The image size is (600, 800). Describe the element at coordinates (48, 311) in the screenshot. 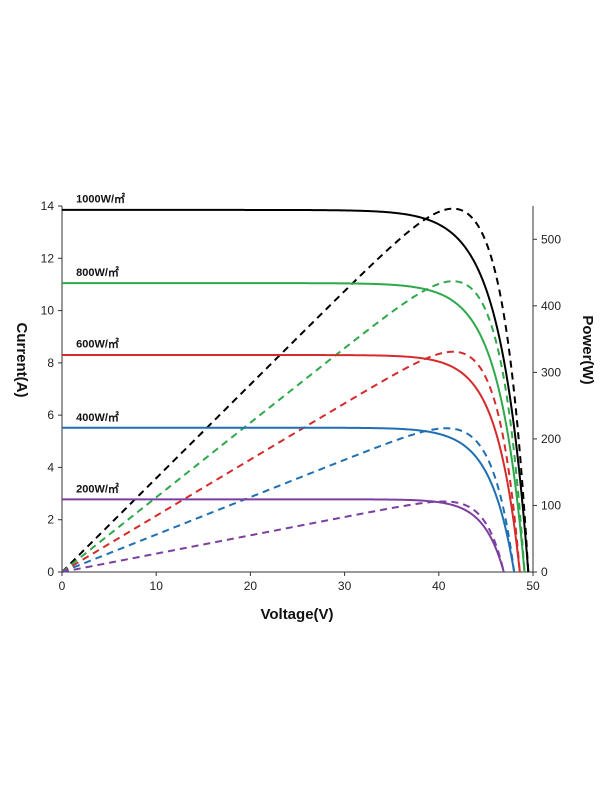

I see `y-left-tick-label: 10` at that location.